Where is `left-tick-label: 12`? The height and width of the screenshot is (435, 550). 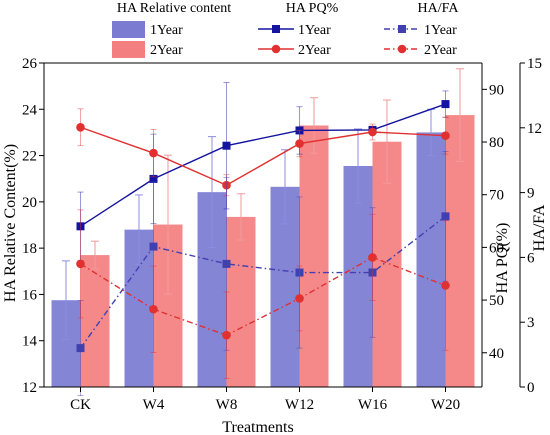 left-tick-label: 12 is located at coordinates (29, 388).